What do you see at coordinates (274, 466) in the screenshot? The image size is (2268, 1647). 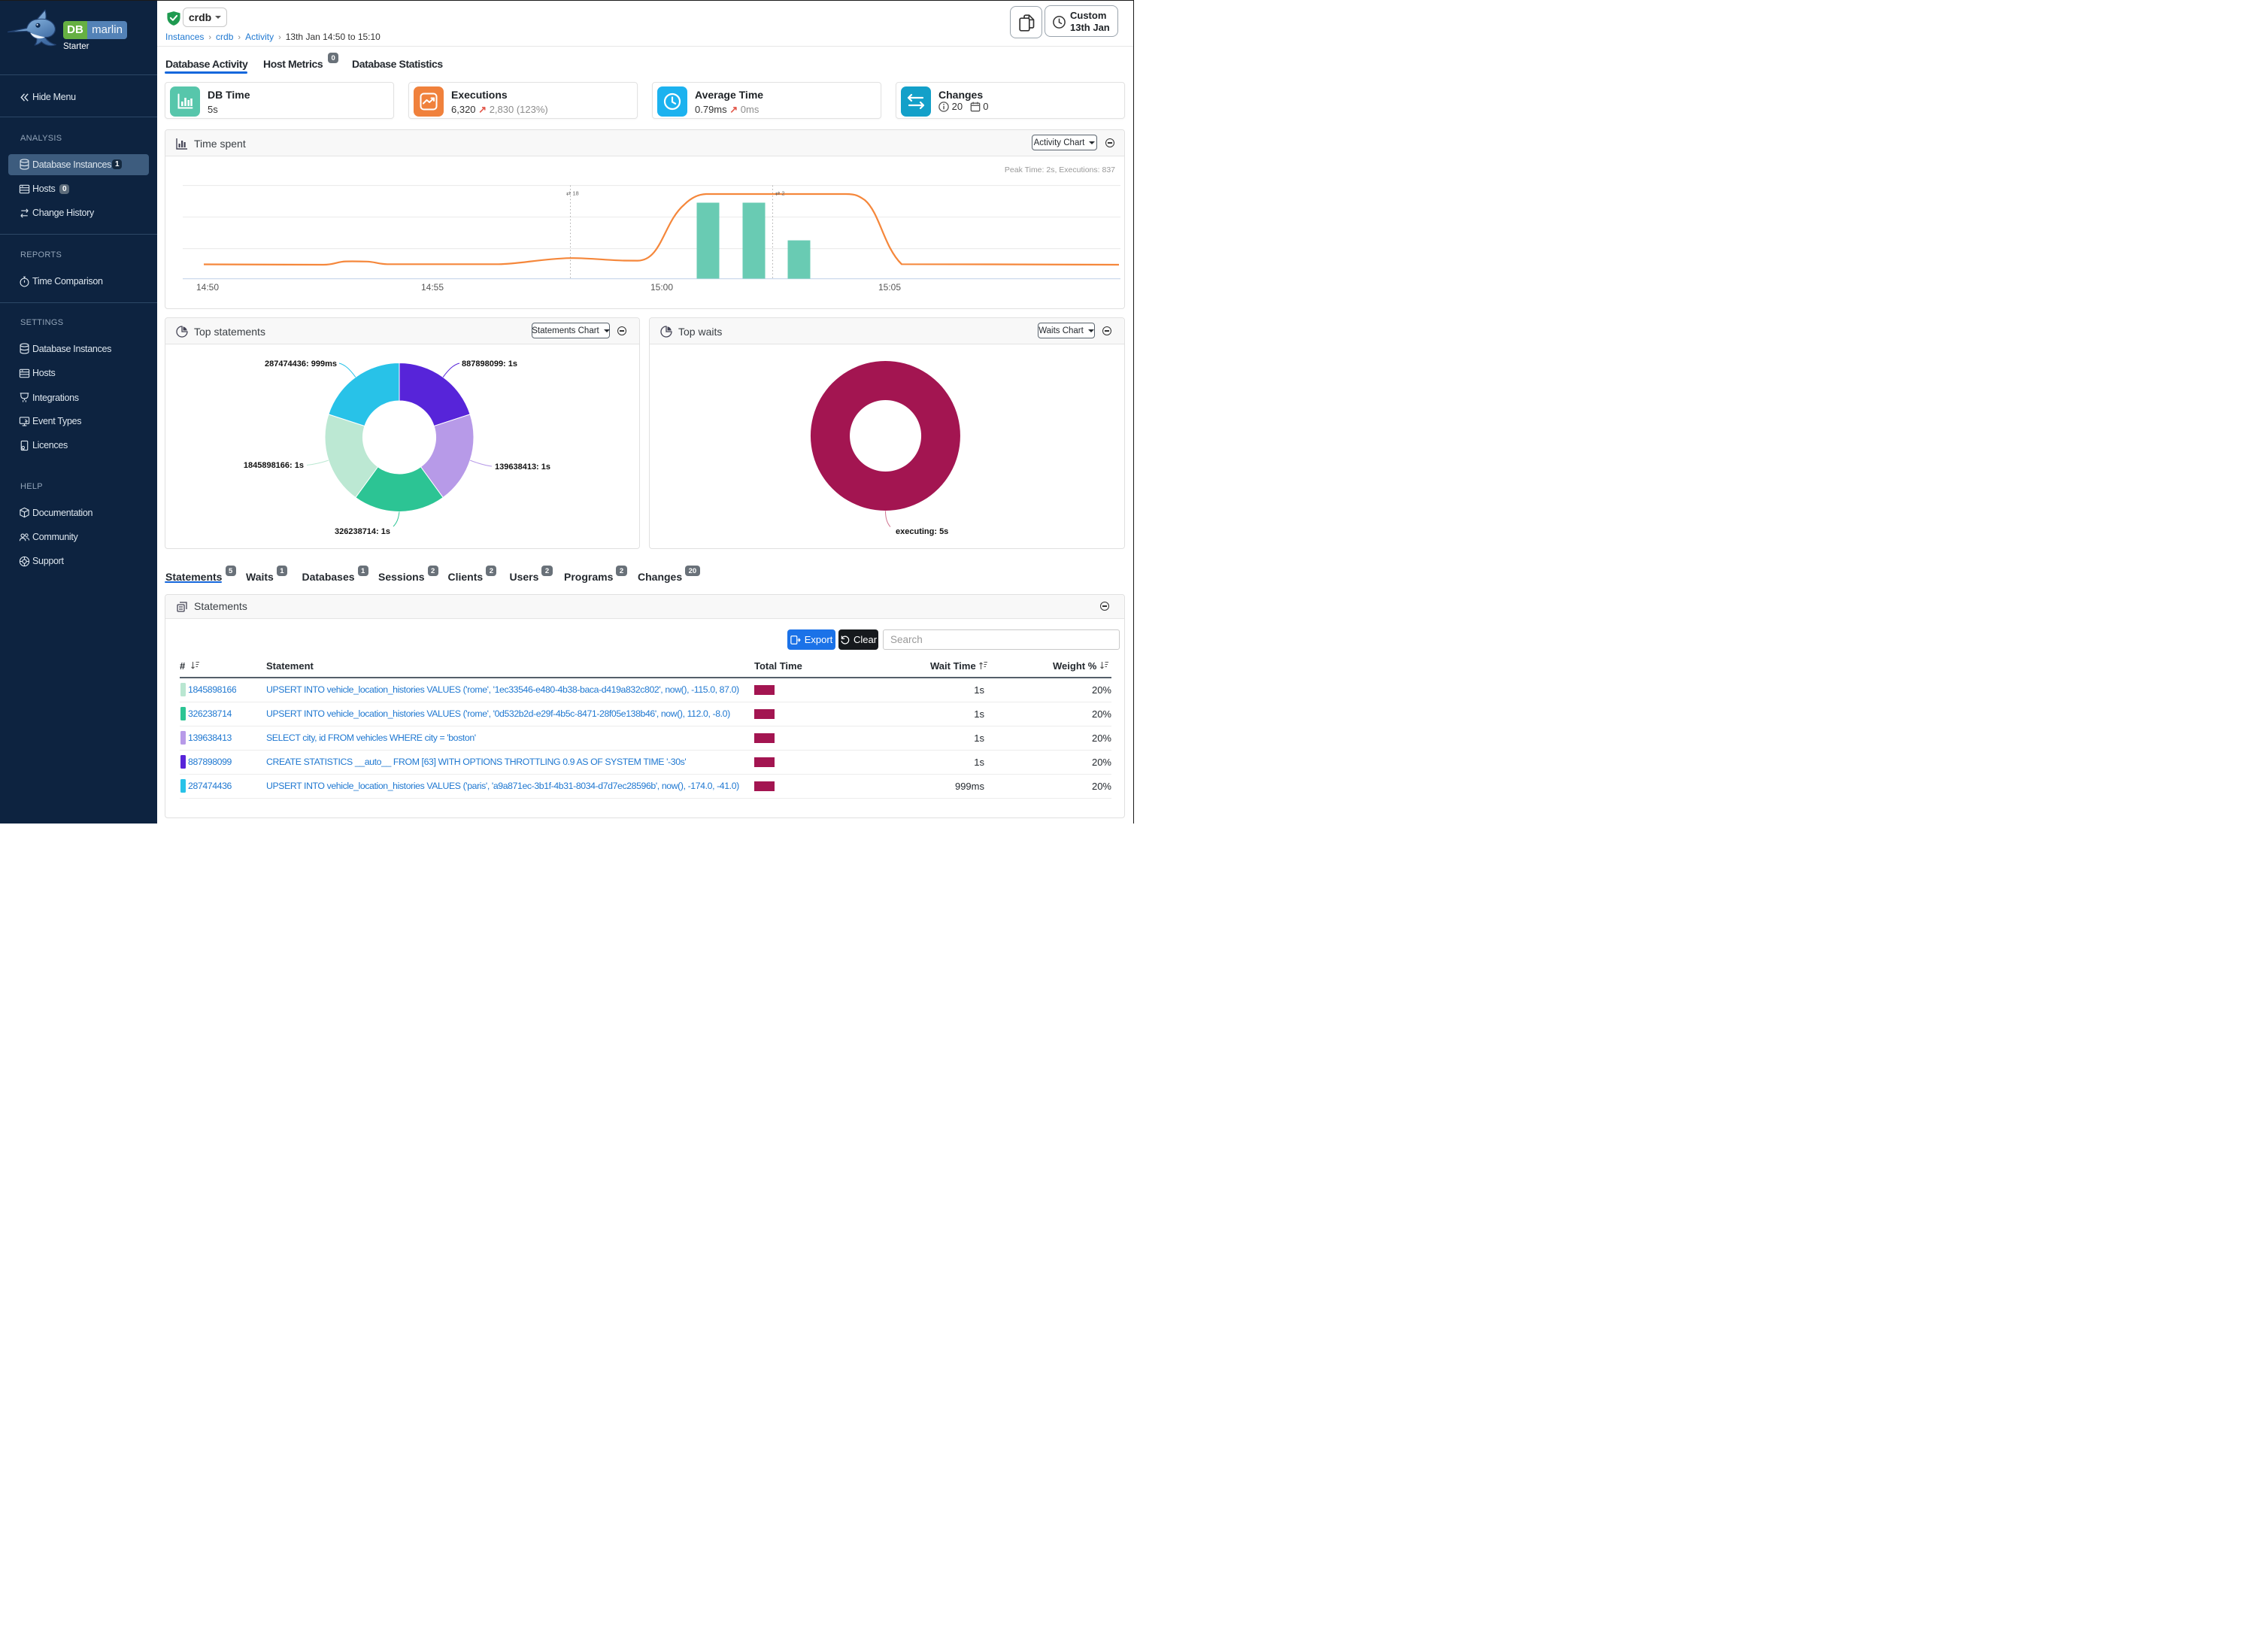 I see `svg-text: 1845898166: 1s` at bounding box center [274, 466].